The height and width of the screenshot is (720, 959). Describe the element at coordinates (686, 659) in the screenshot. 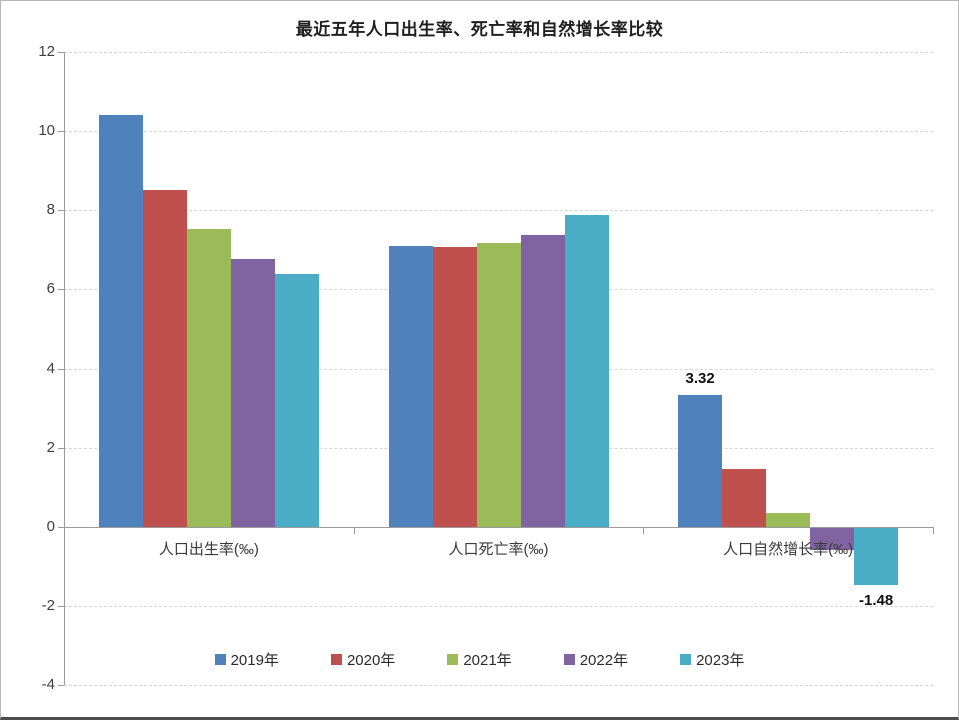

I see `legend-marker-2023年` at that location.